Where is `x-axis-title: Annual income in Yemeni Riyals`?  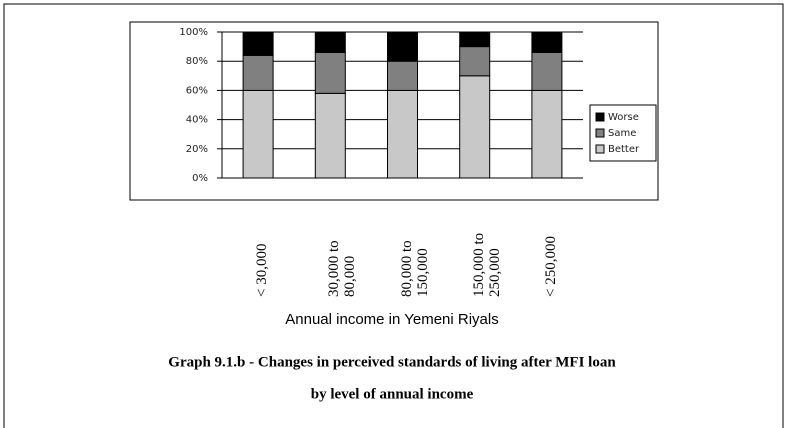
x-axis-title: Annual income in Yemeni Riyals is located at coordinates (391, 319).